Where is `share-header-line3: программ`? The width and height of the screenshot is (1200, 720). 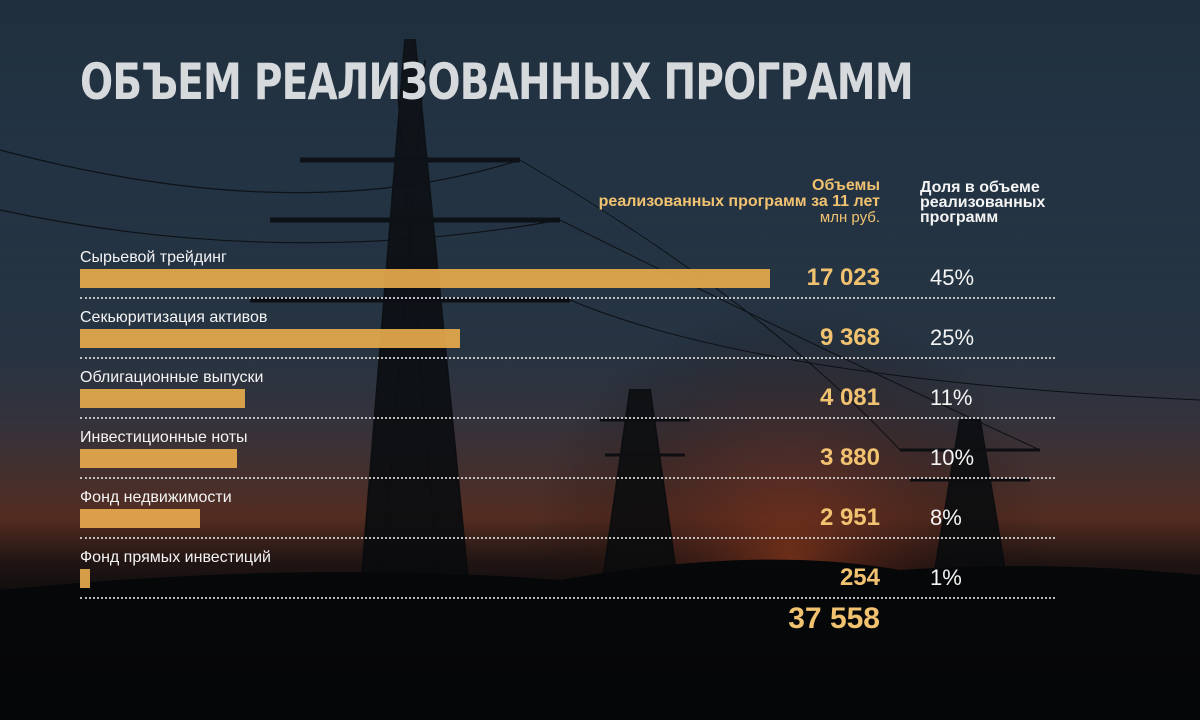 share-header-line3: программ is located at coordinates (959, 217).